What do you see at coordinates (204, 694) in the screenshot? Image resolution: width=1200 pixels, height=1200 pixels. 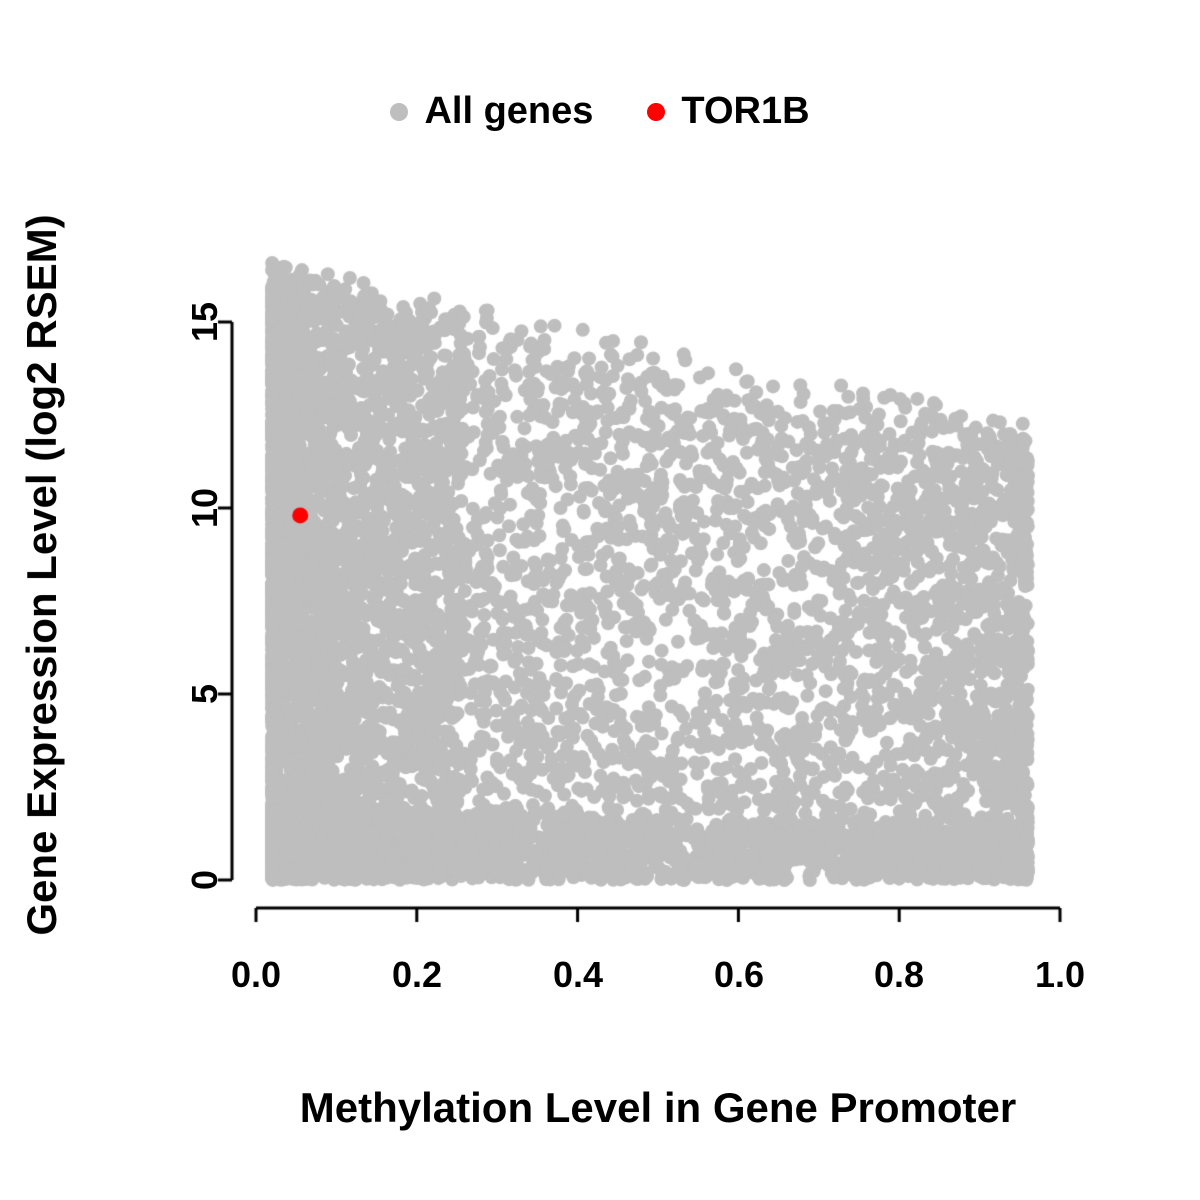 I see `y-tick-label: 5` at bounding box center [204, 694].